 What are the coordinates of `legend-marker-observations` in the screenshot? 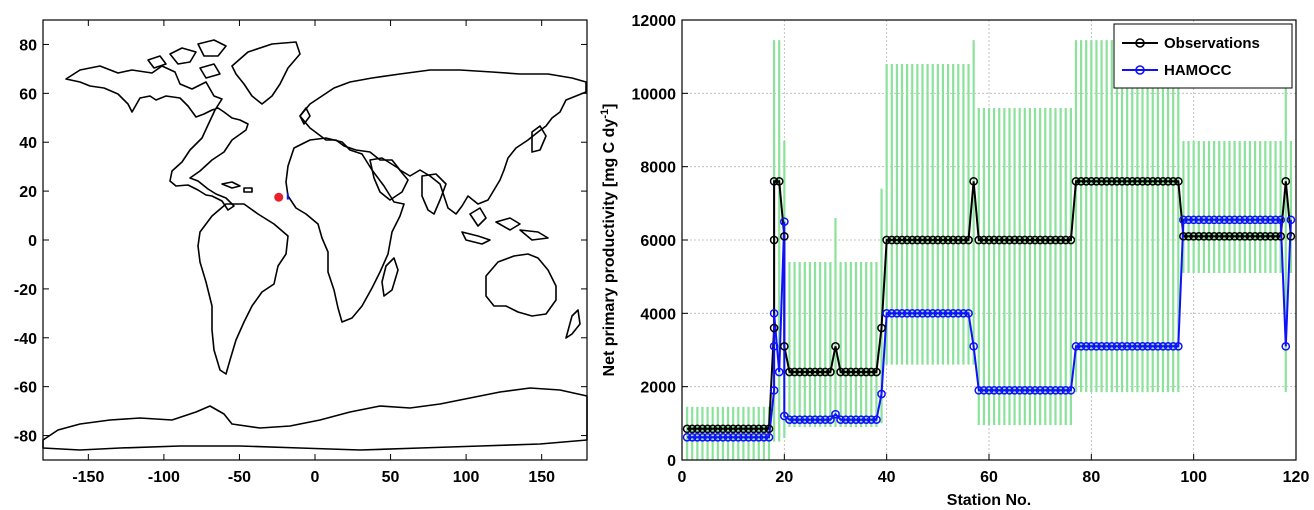 It's located at (1140, 43).